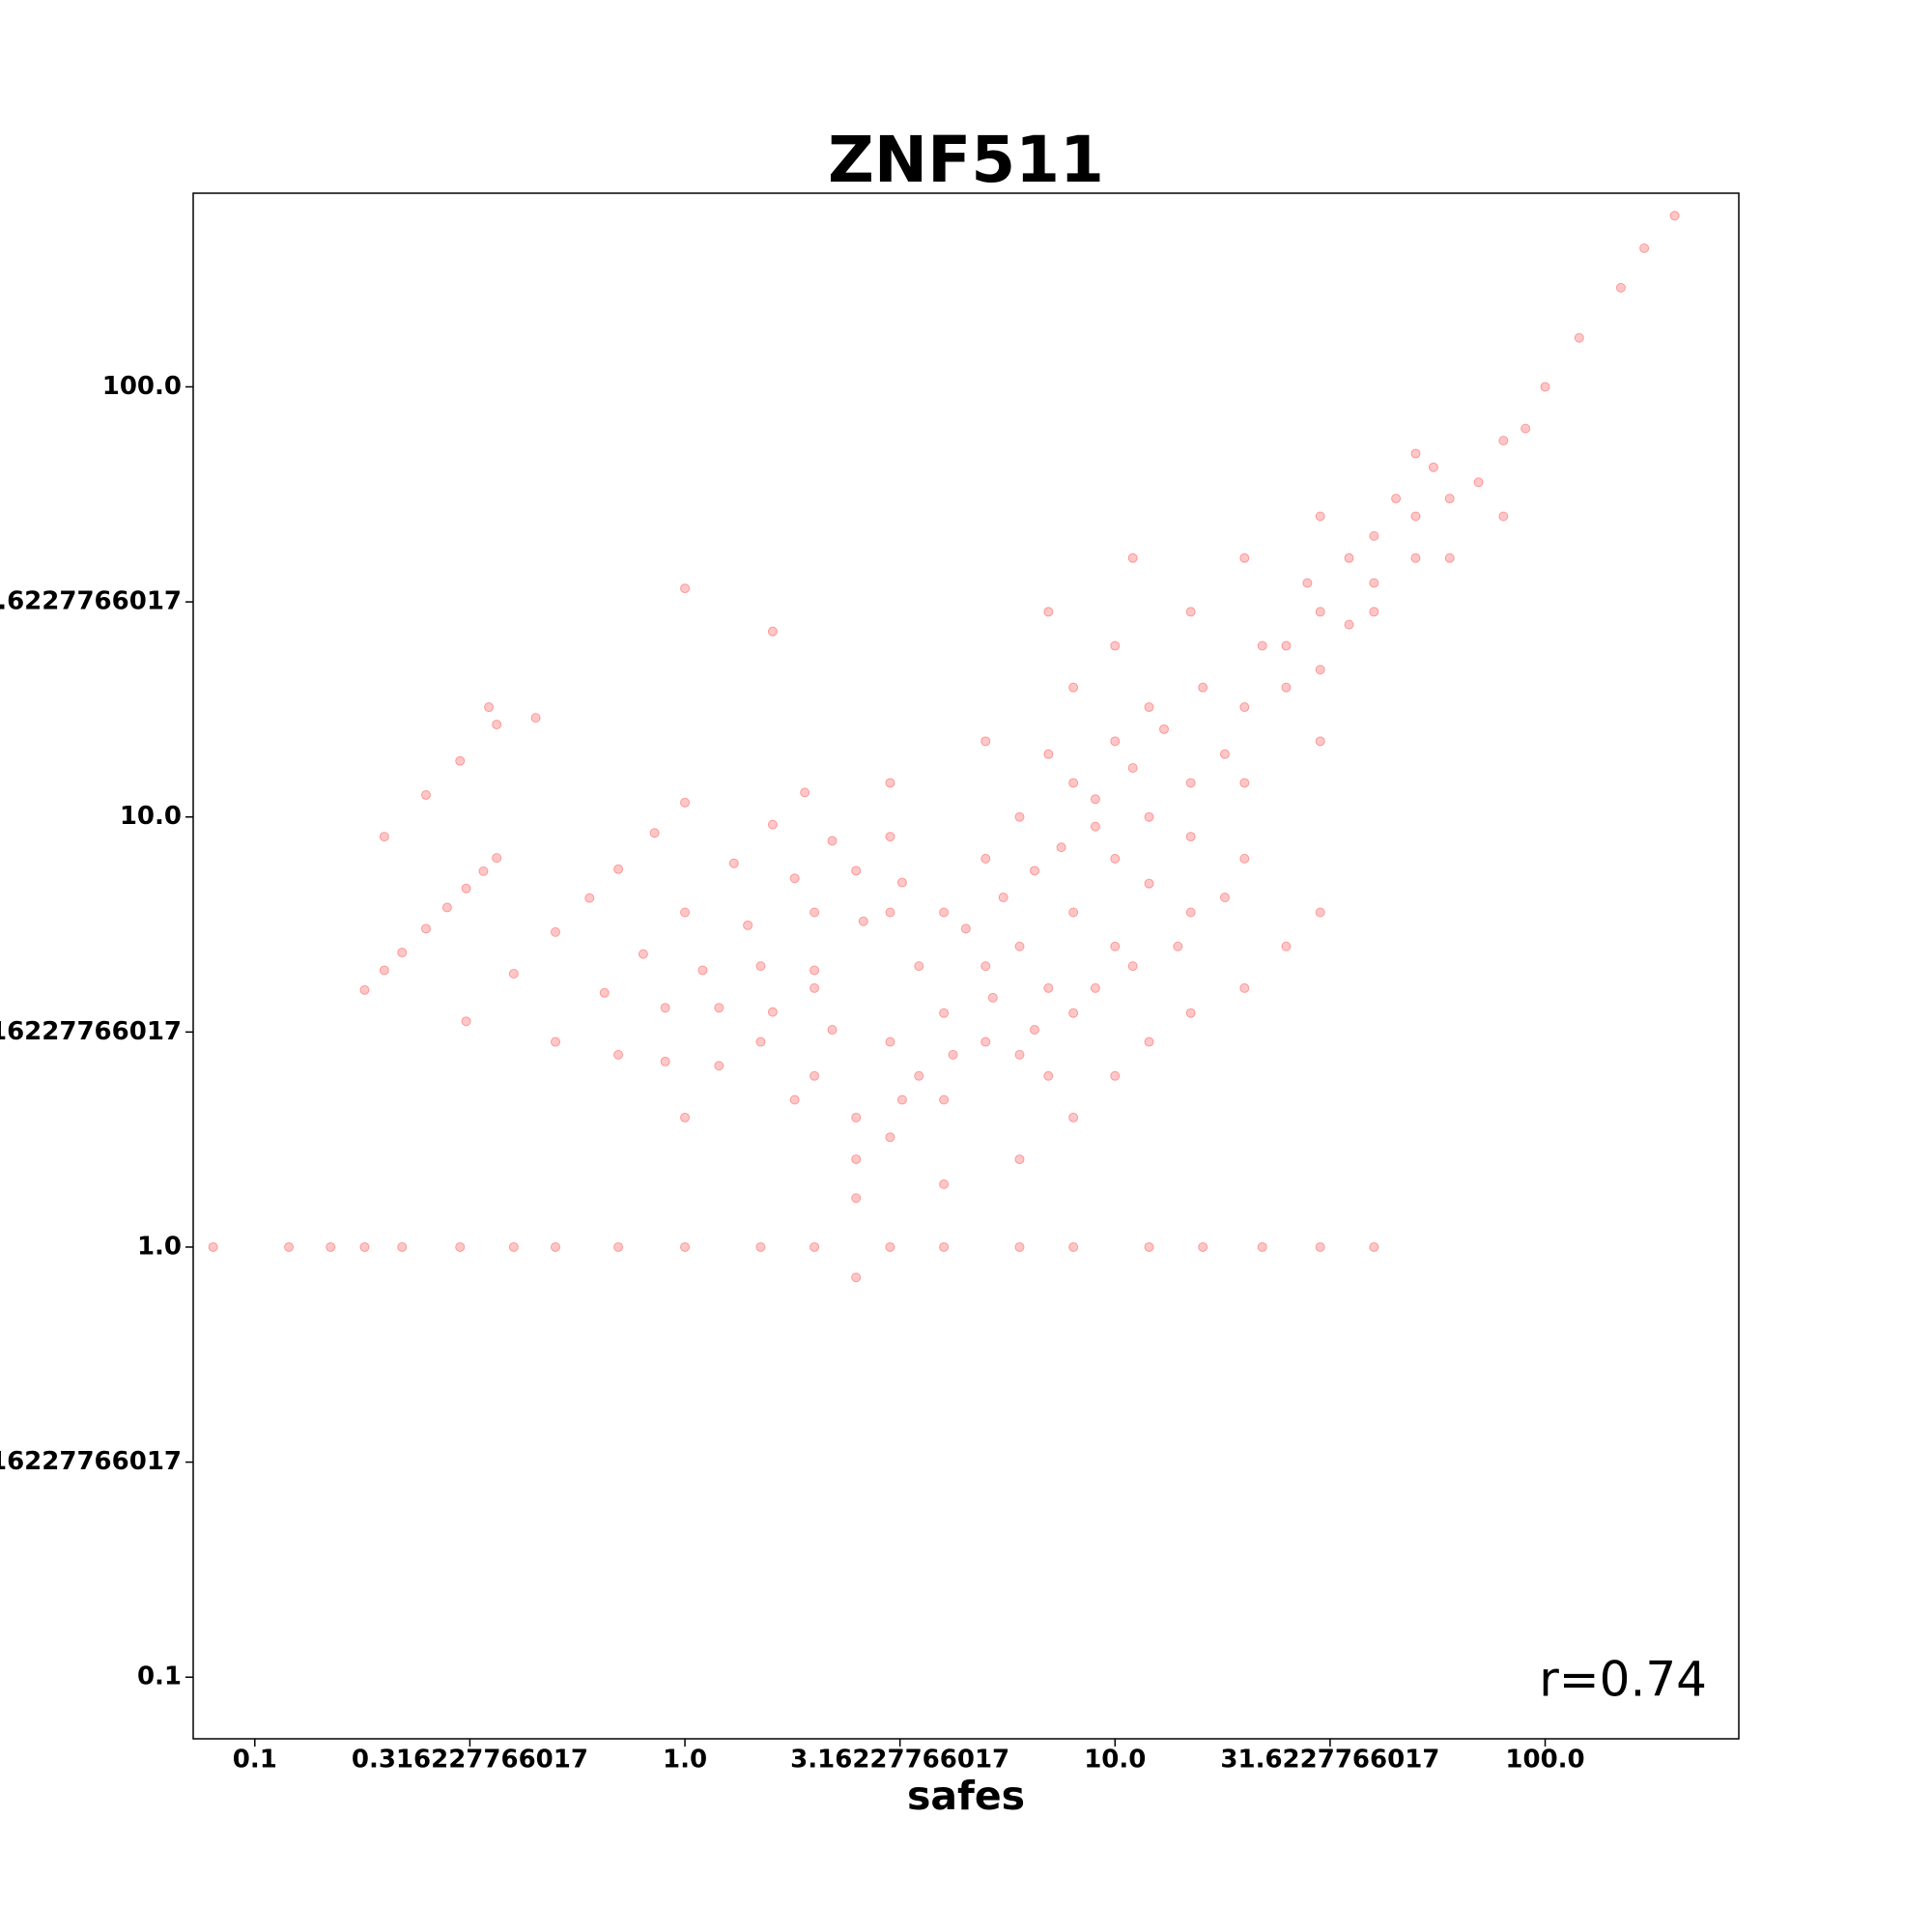 The width and height of the screenshot is (1932, 1932). I want to click on y-tick-label: 10.0, so click(151, 816).